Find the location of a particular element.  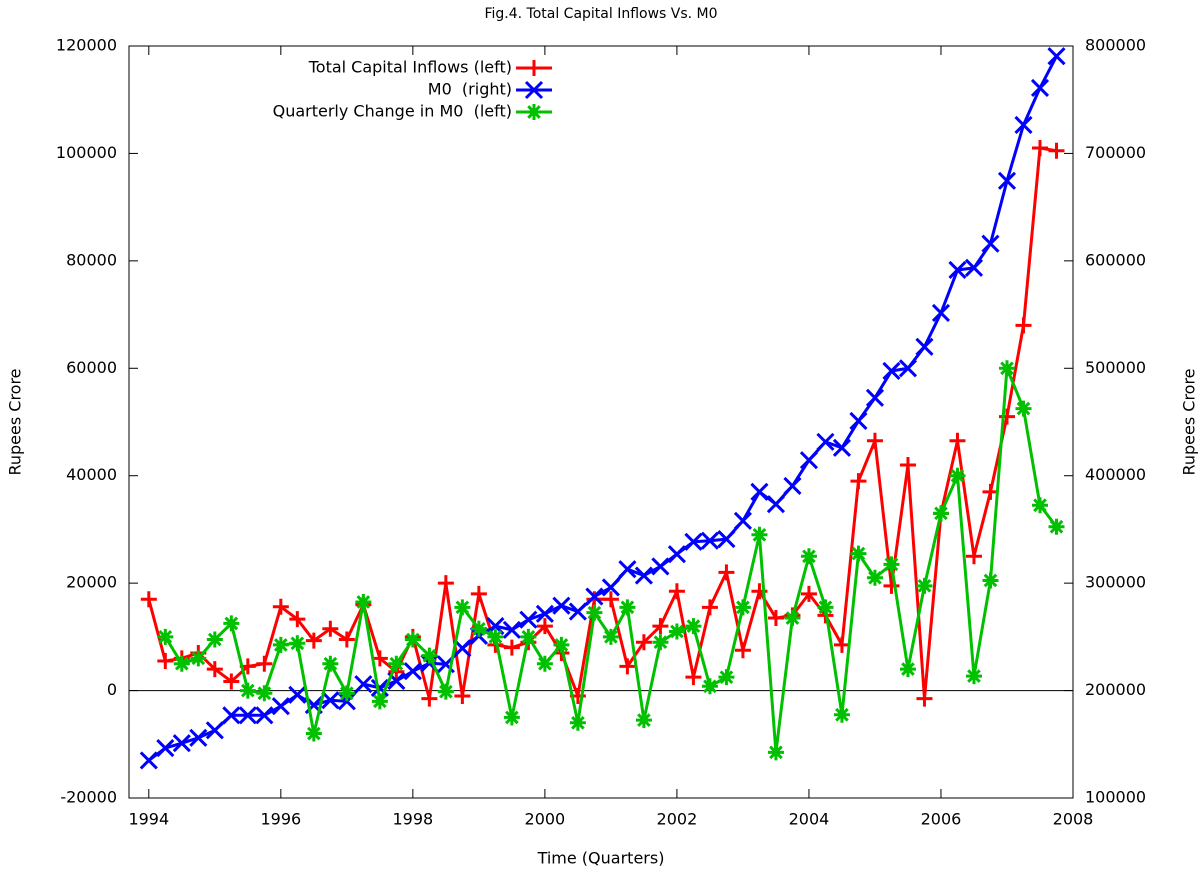

chart-title: Fig.4. Total Capital Inflows Vs. M0 is located at coordinates (600, 14).